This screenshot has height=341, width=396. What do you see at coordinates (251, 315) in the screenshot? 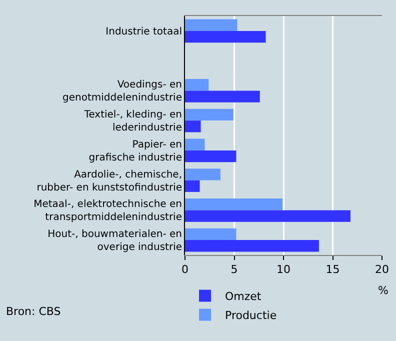
I see `legend-label: Productie` at bounding box center [251, 315].